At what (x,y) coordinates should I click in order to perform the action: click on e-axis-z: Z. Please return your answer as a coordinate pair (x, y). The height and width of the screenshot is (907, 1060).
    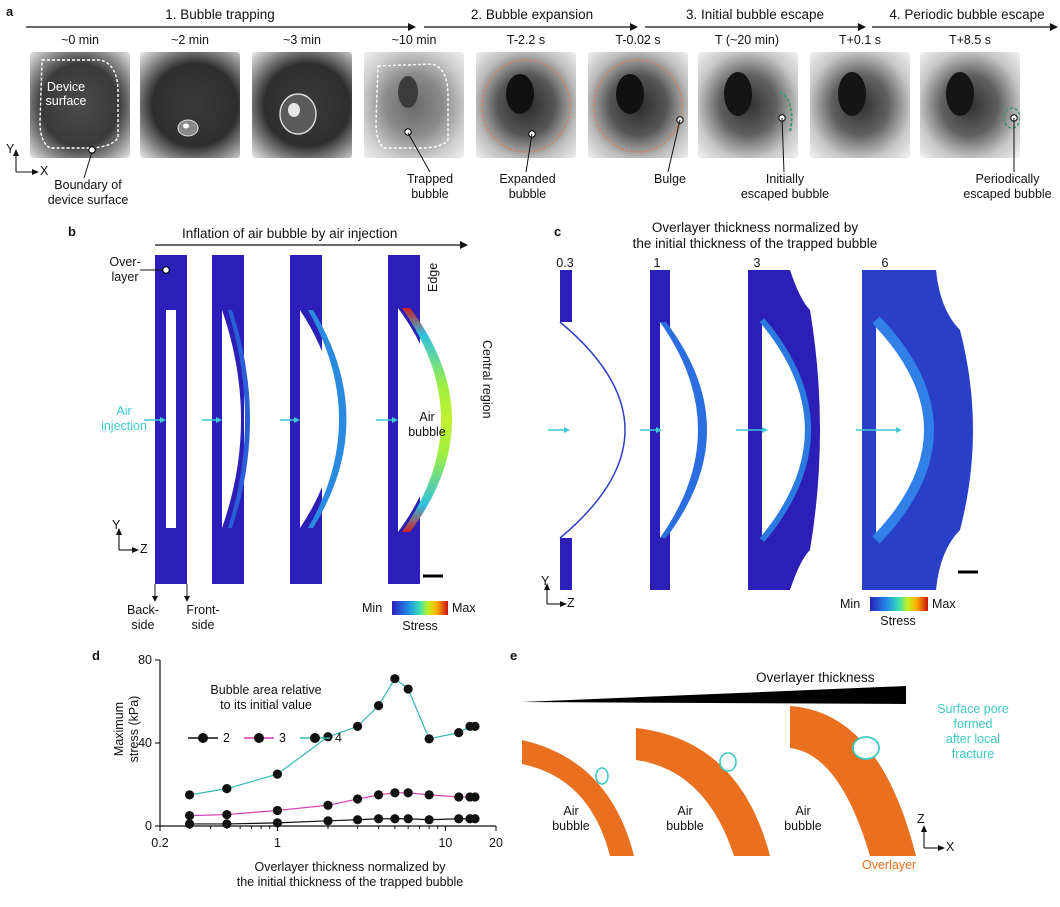
    Looking at the image, I should click on (921, 819).